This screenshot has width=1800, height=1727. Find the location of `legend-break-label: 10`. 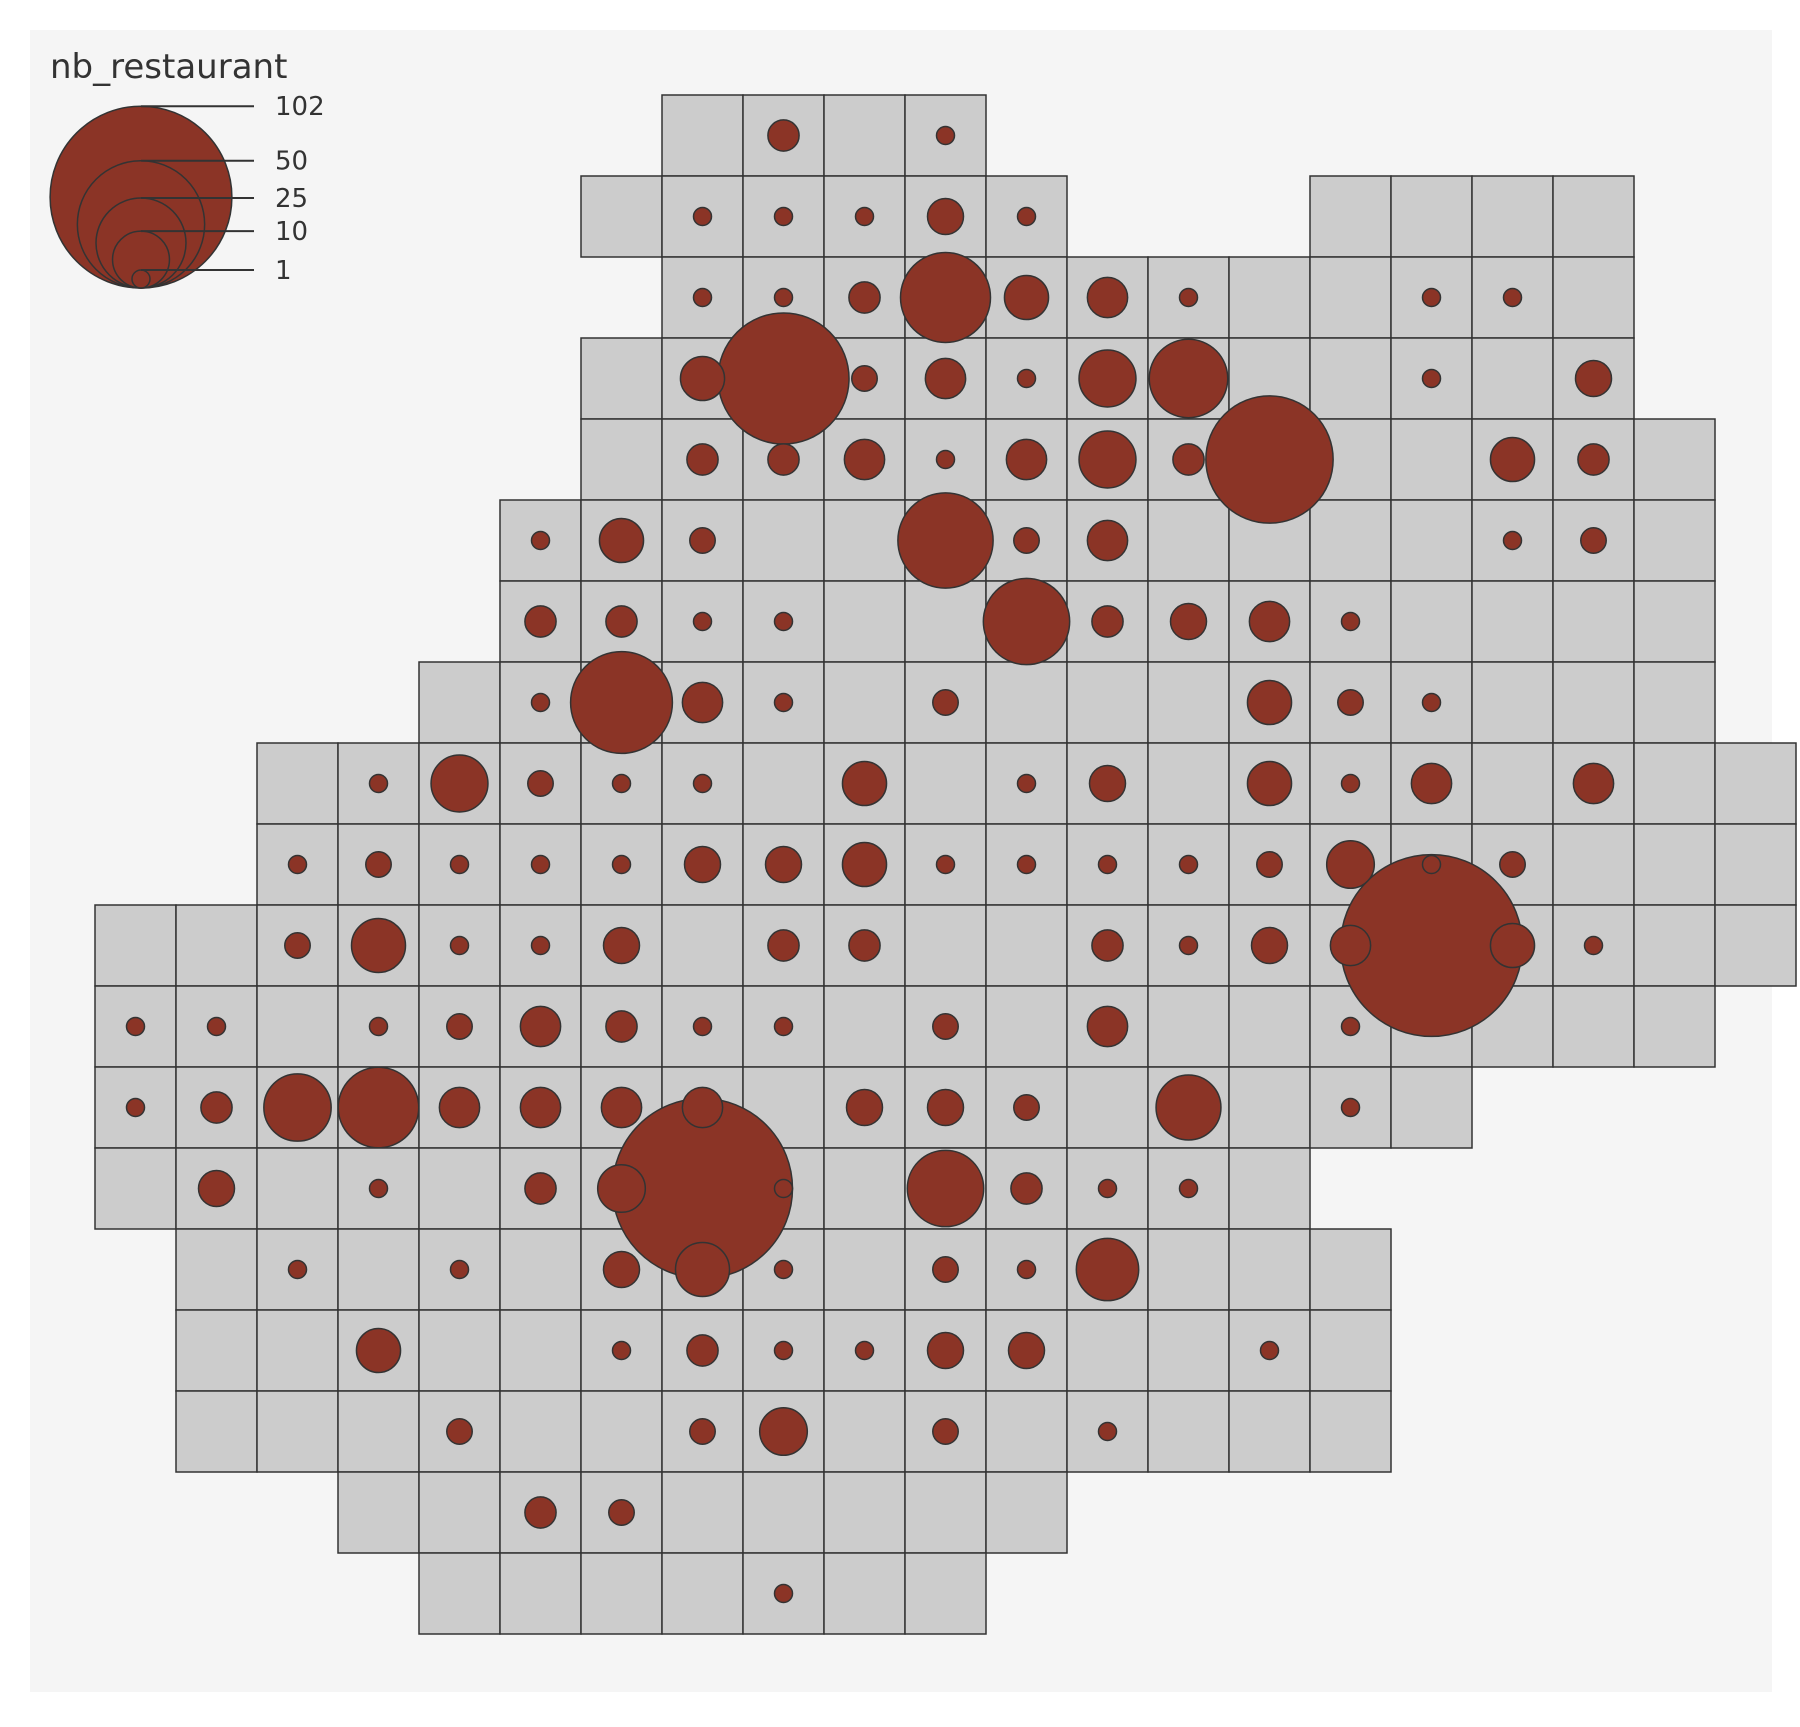

legend-break-label: 10 is located at coordinates (291, 232).